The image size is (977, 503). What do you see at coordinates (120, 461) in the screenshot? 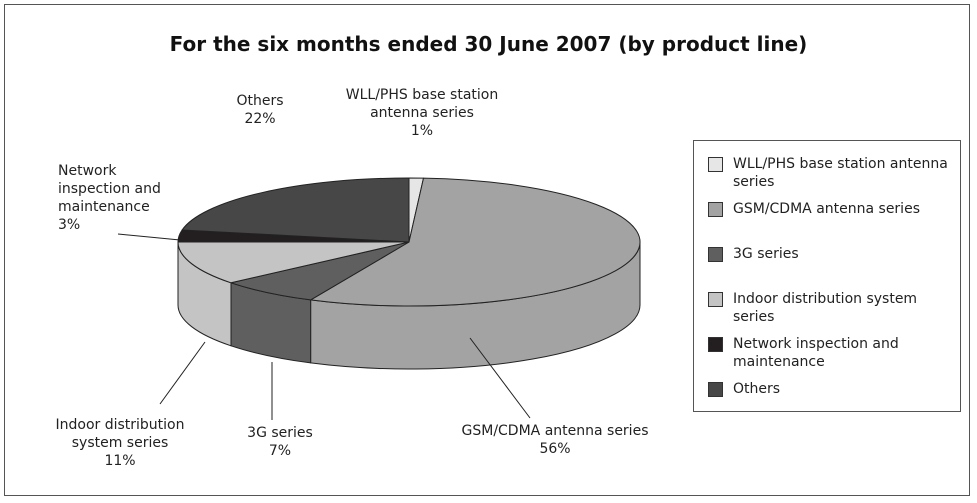
I see `slice-label-value: 11%` at bounding box center [120, 461].